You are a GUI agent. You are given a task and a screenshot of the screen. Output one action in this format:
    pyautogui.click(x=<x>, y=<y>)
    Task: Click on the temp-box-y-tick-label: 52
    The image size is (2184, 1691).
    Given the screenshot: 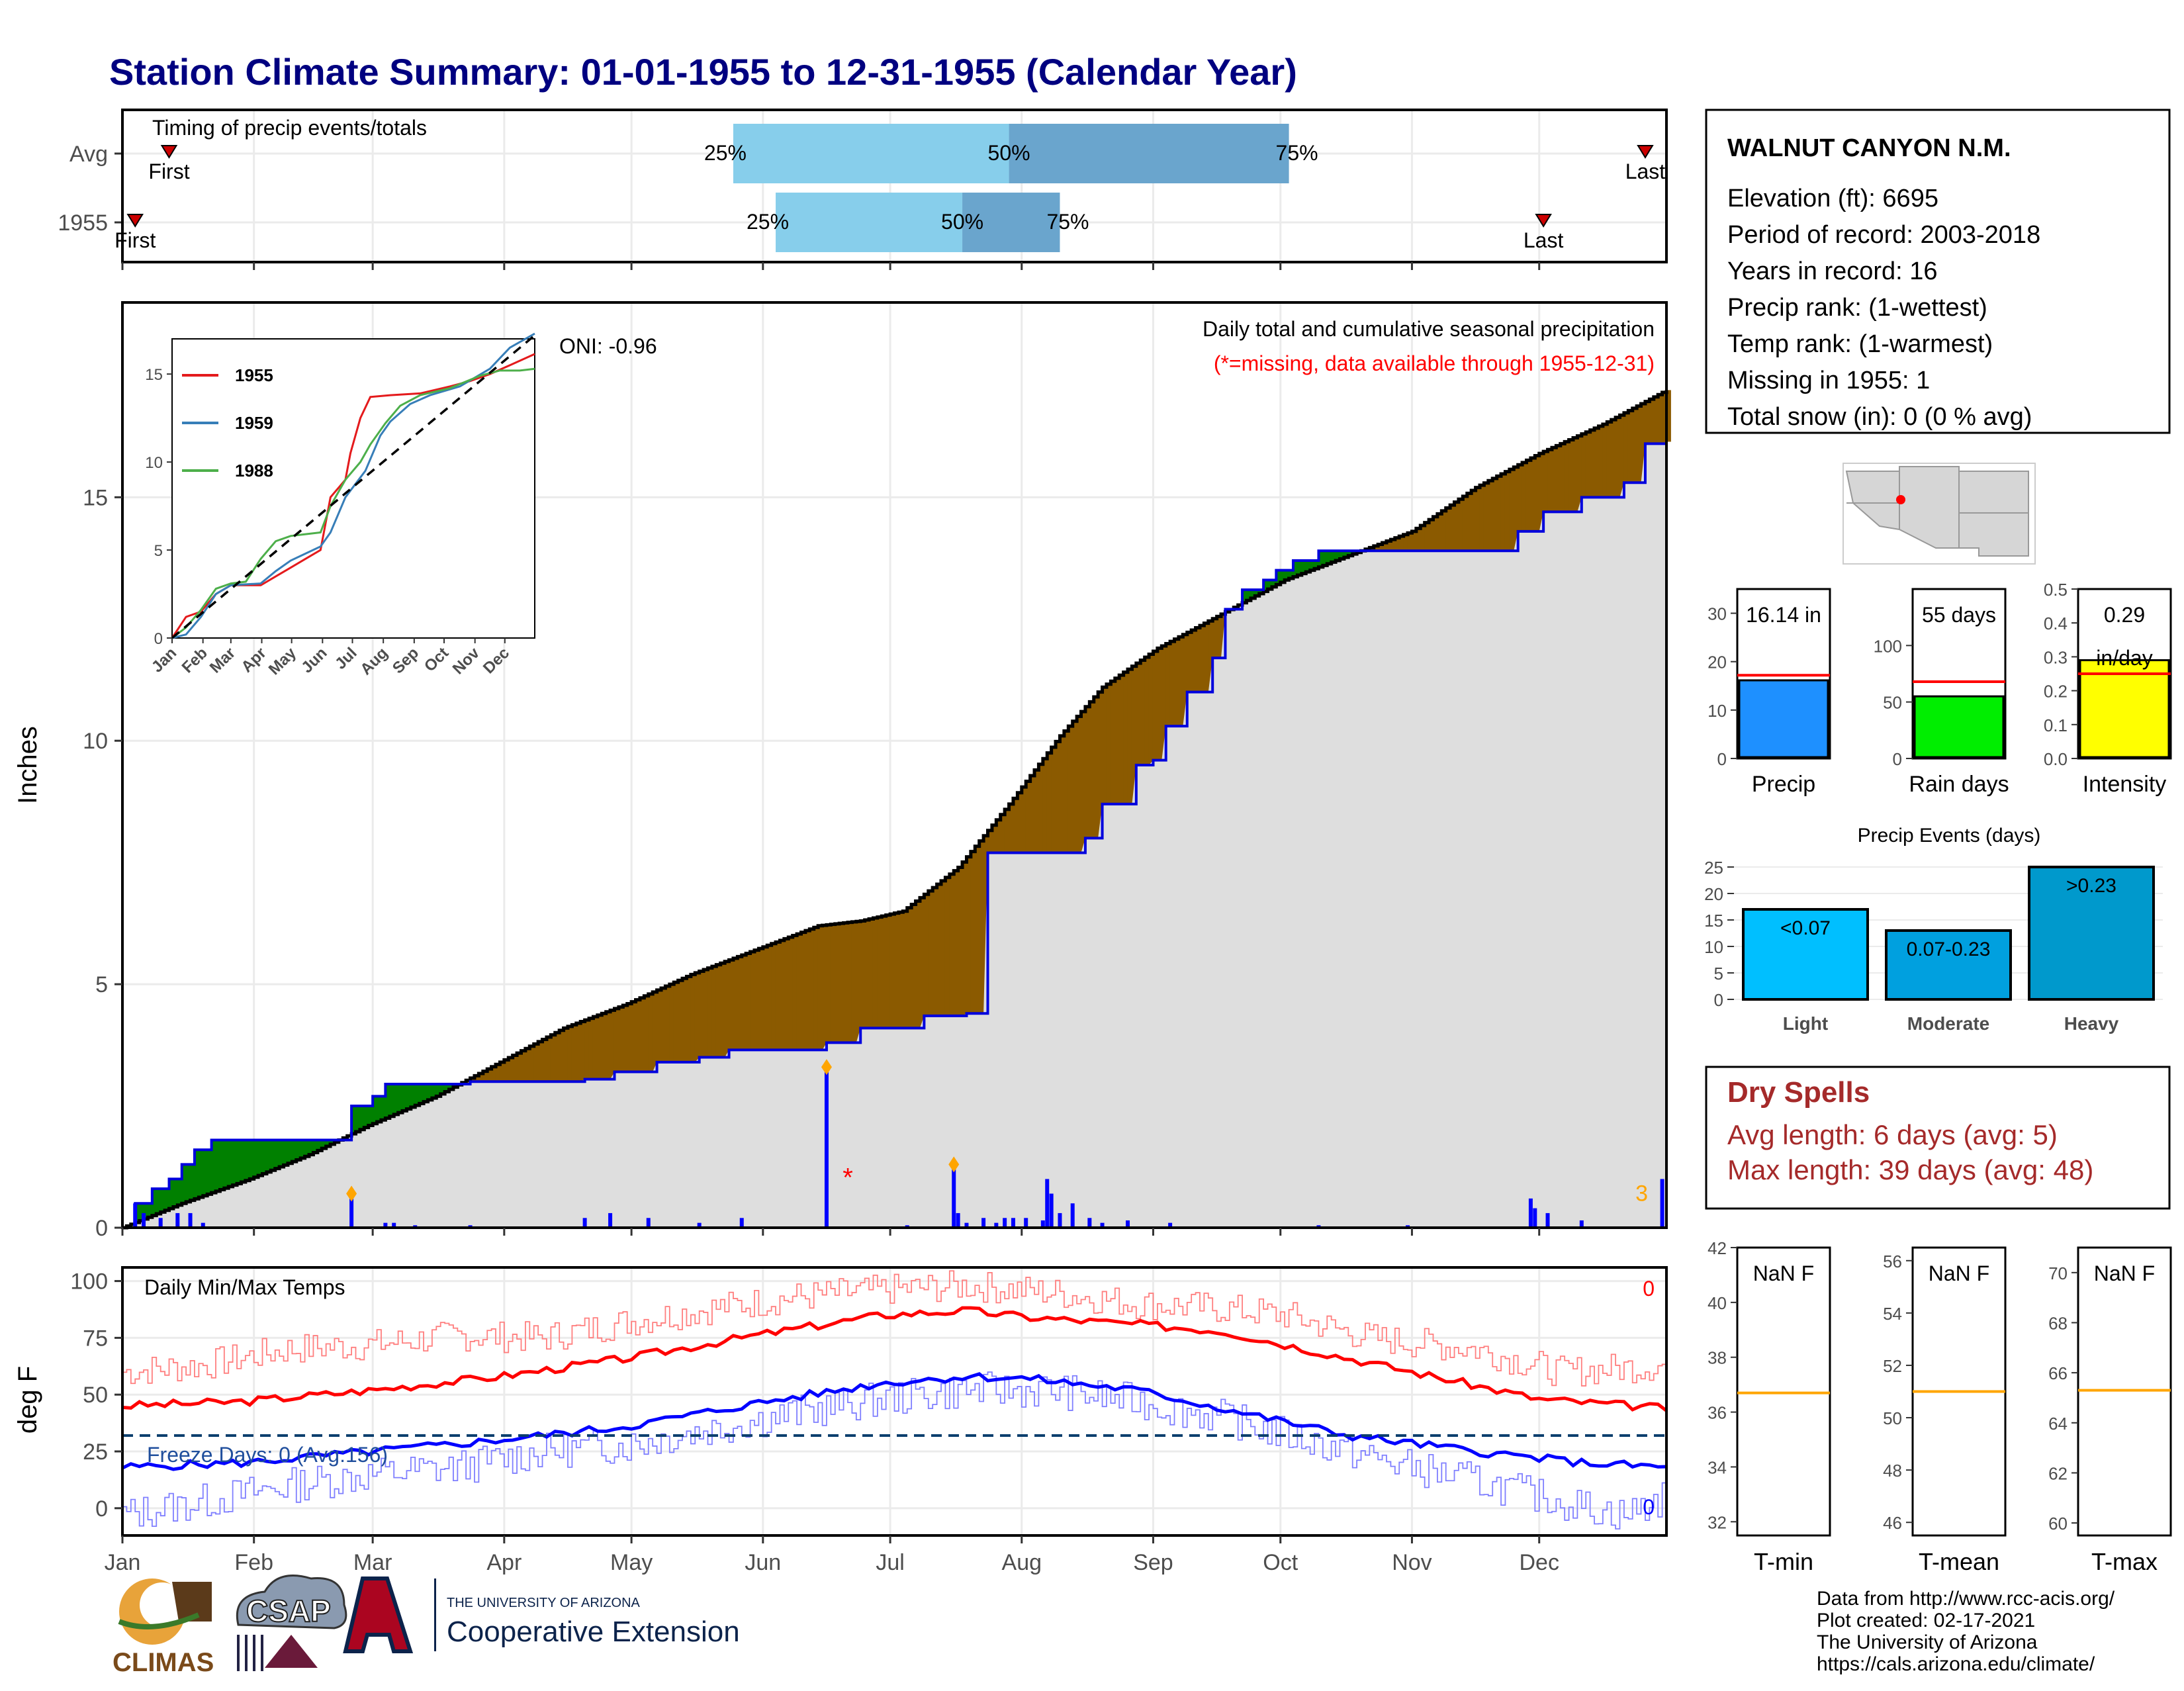 What is the action you would take?
    pyautogui.click(x=1892, y=1366)
    